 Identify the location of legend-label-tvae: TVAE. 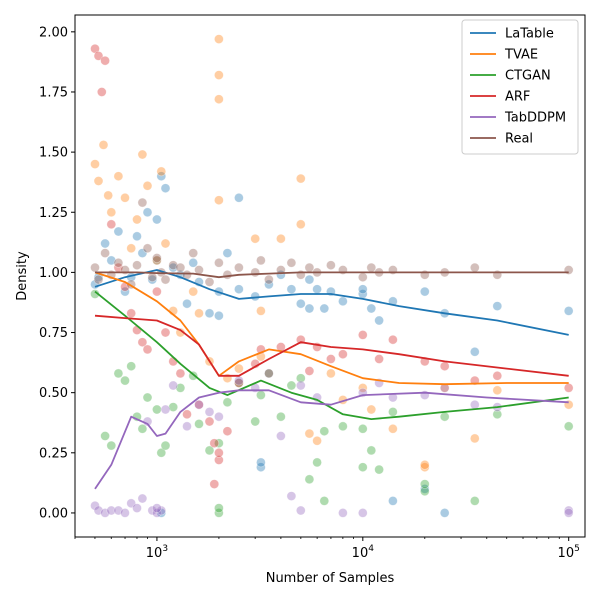
(521, 55).